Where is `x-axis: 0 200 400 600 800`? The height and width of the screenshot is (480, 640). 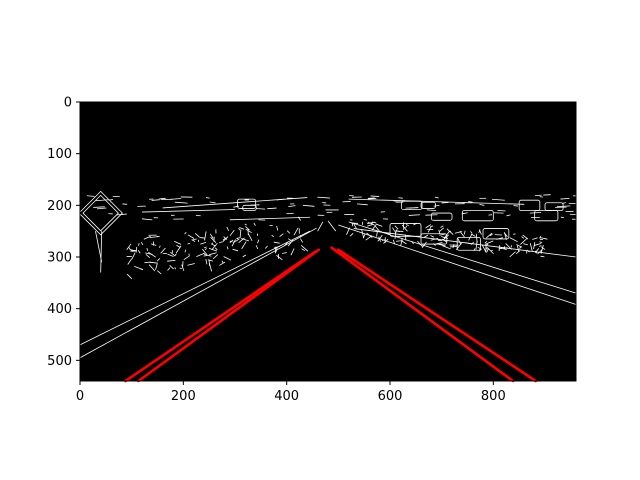
x-axis: 0 200 400 600 800 is located at coordinates (291, 392).